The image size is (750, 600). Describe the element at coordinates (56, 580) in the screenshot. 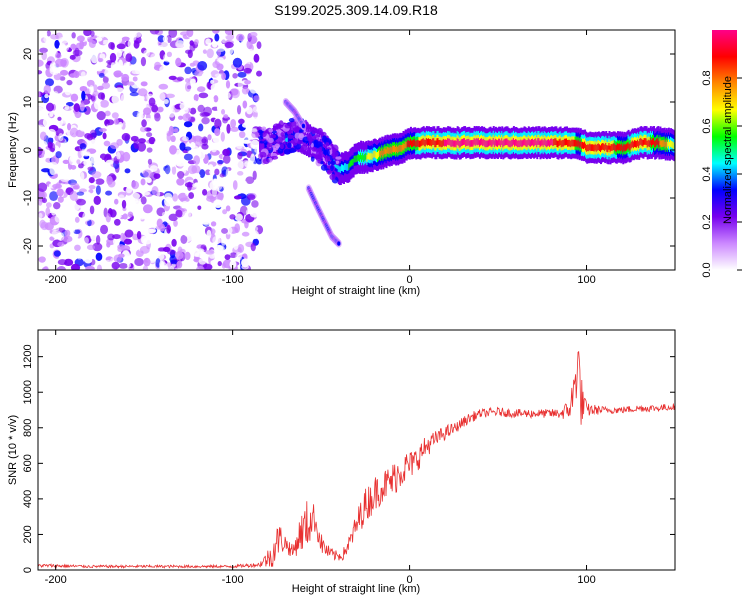

I see `x-tick-label: -200` at that location.